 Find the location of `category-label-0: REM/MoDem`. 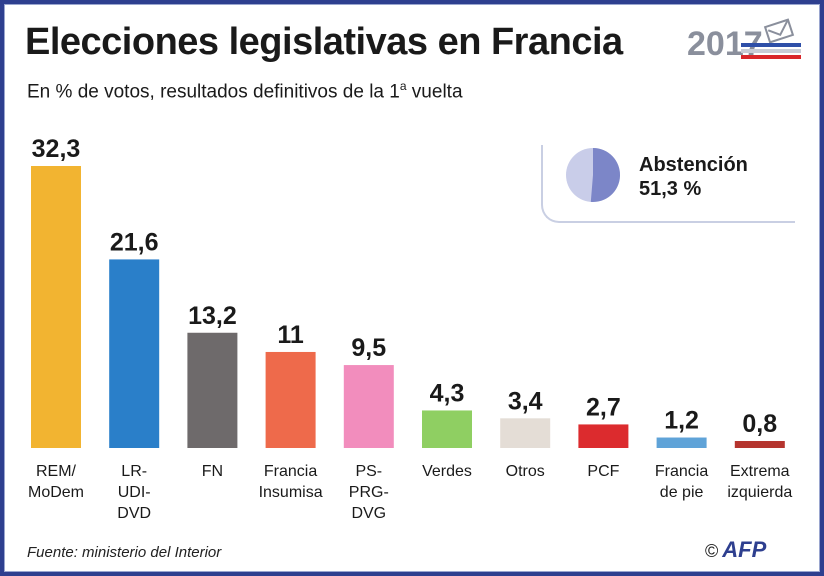

category-label-0: REM/MoDem is located at coordinates (56, 482).